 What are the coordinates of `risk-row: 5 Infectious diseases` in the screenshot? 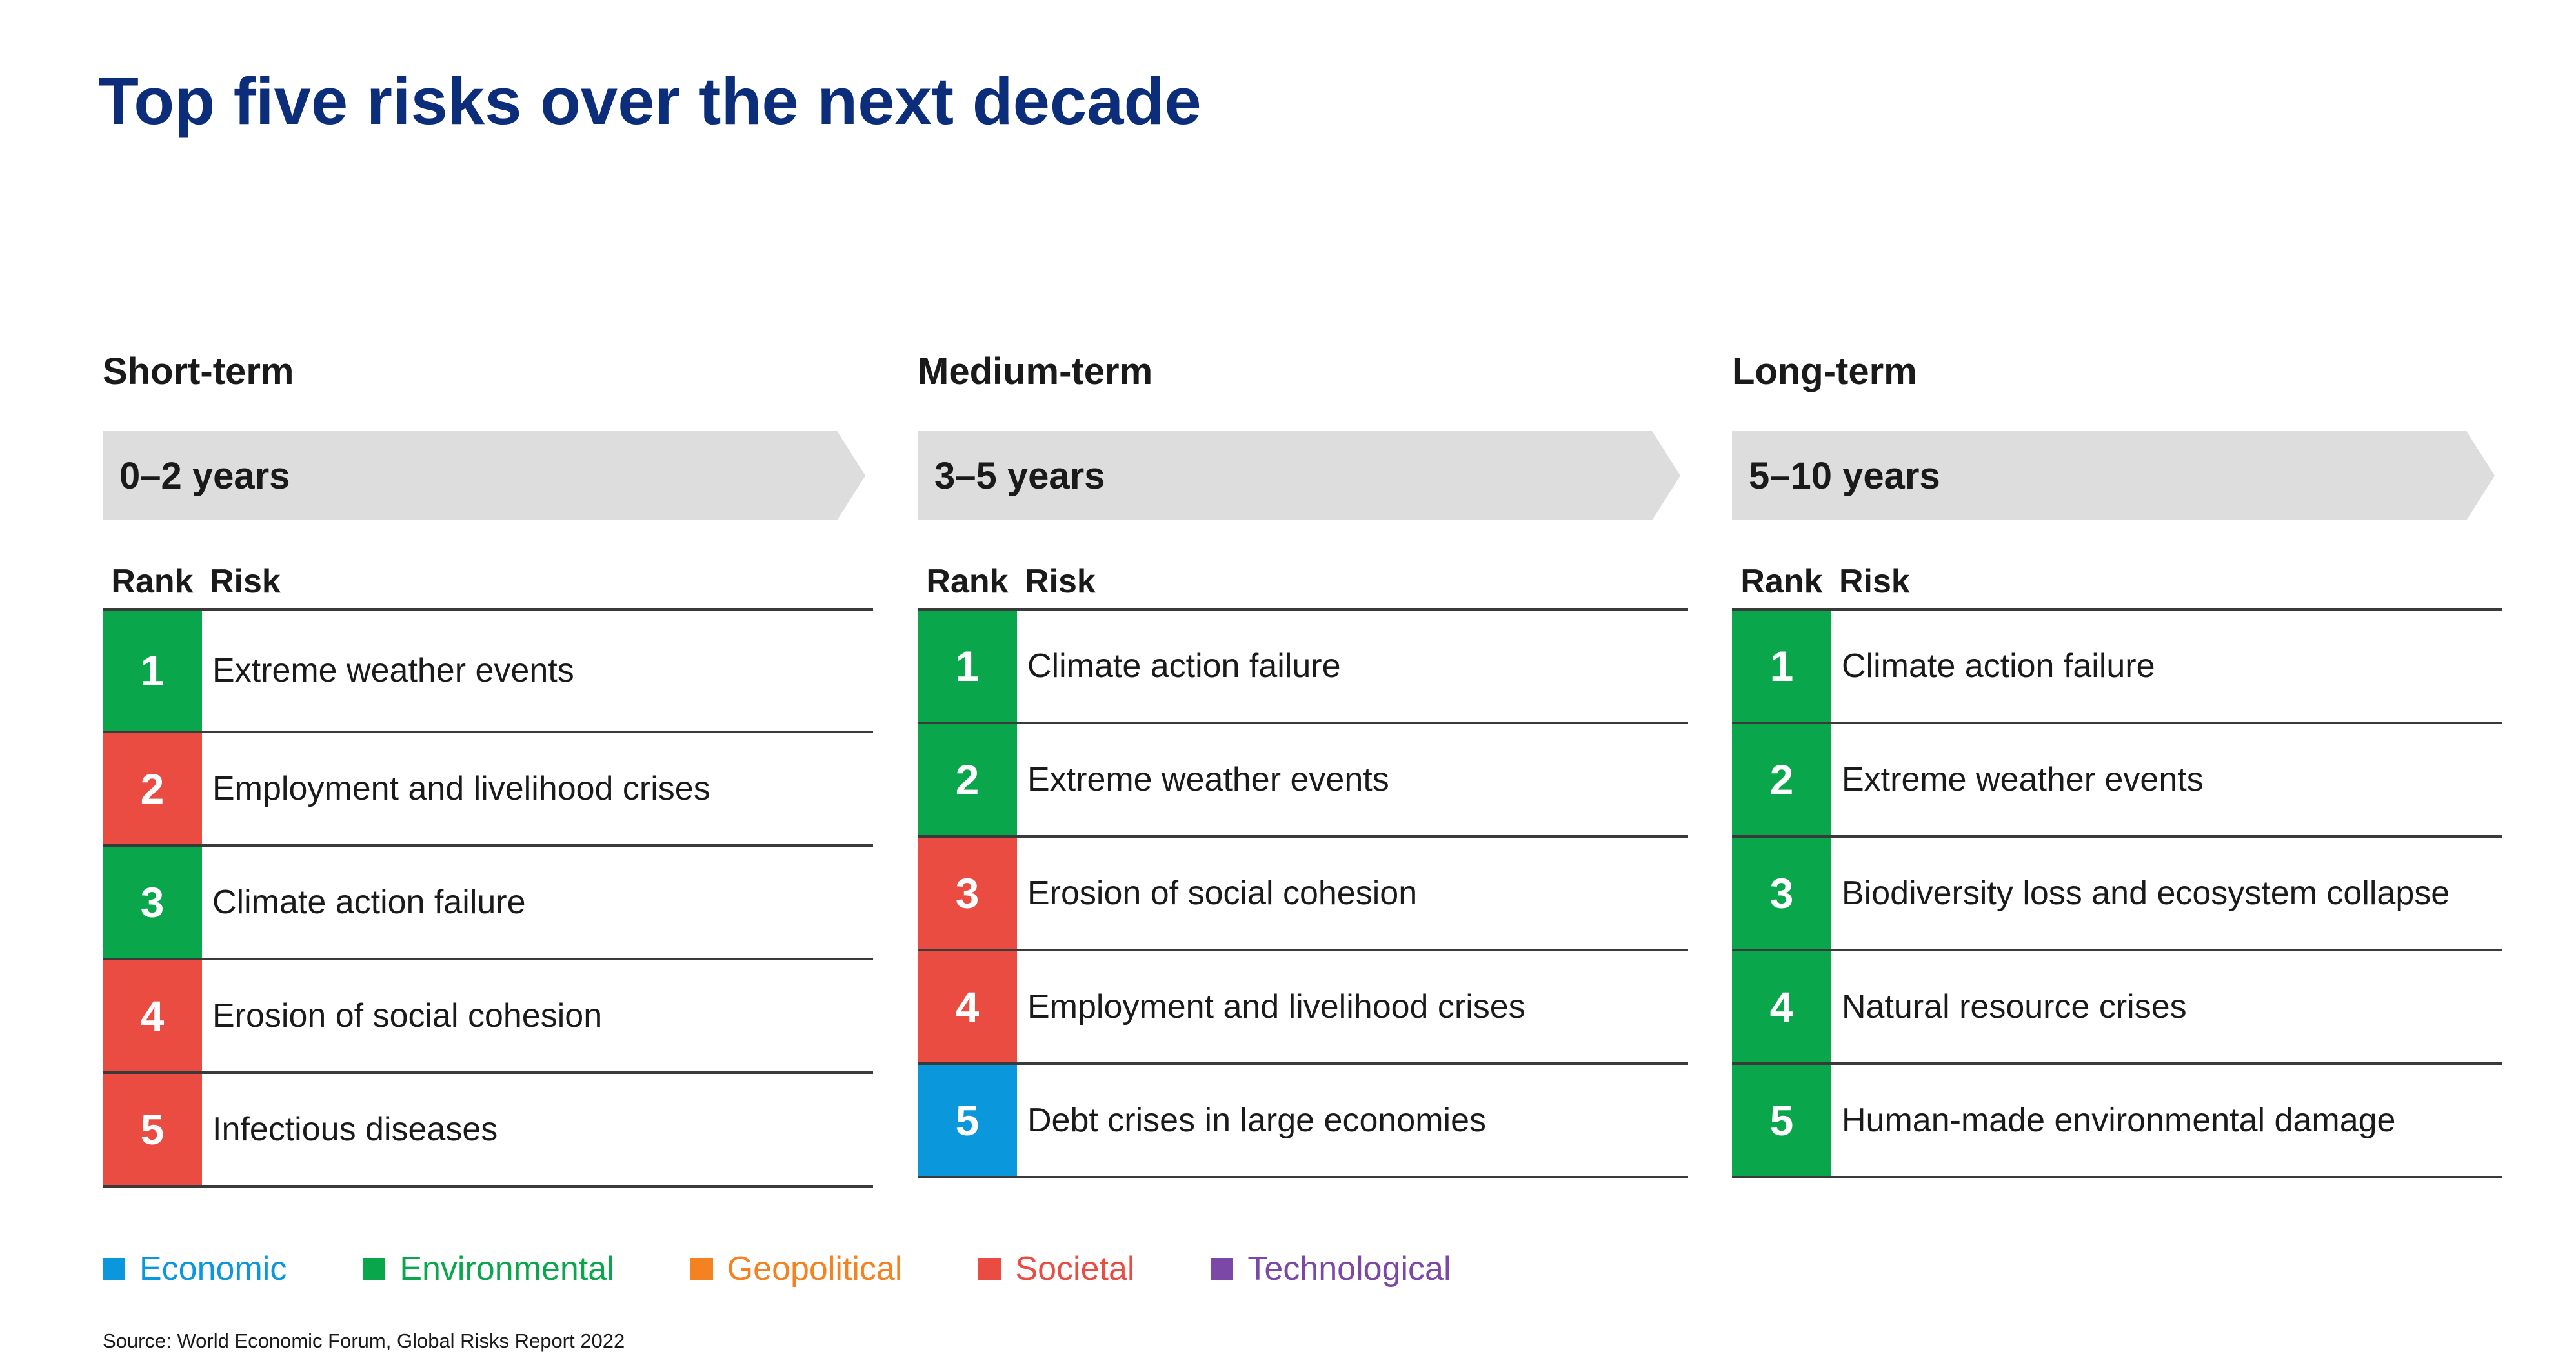 It's located at (488, 1131).